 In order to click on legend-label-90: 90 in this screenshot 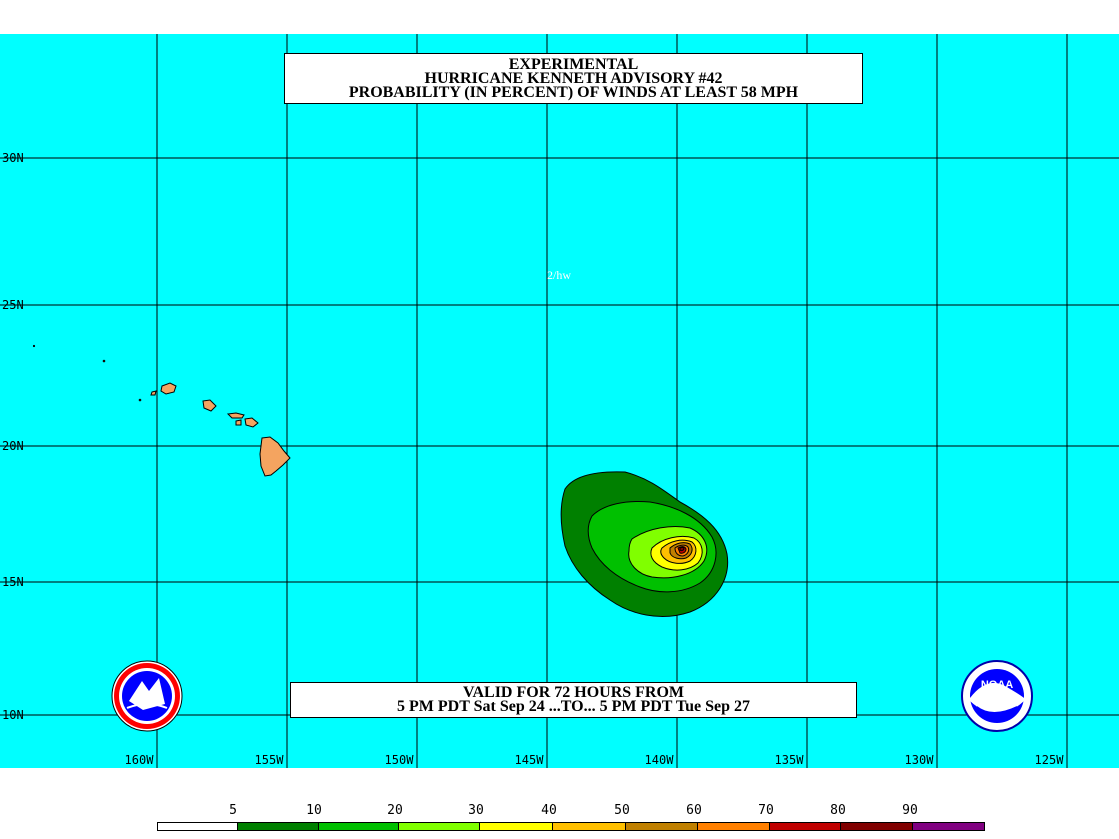, I will do `click(910, 810)`.